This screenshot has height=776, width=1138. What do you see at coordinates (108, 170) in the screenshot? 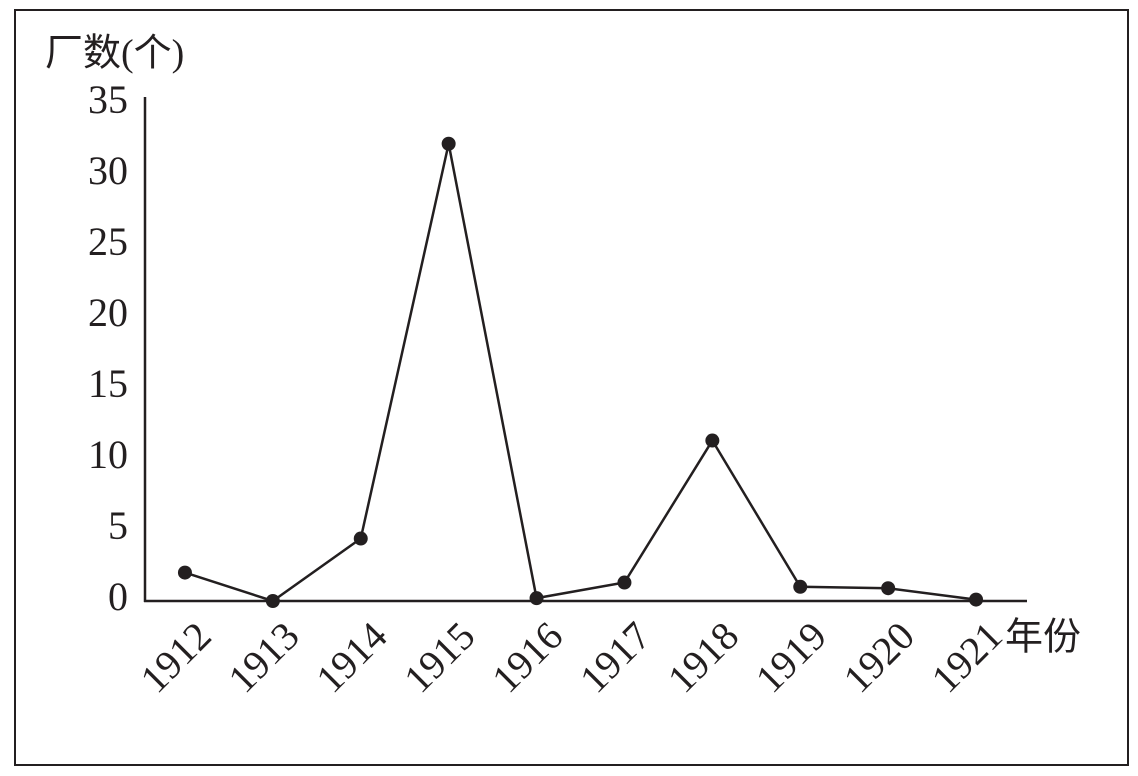
I see `y-tick-label: 30` at bounding box center [108, 170].